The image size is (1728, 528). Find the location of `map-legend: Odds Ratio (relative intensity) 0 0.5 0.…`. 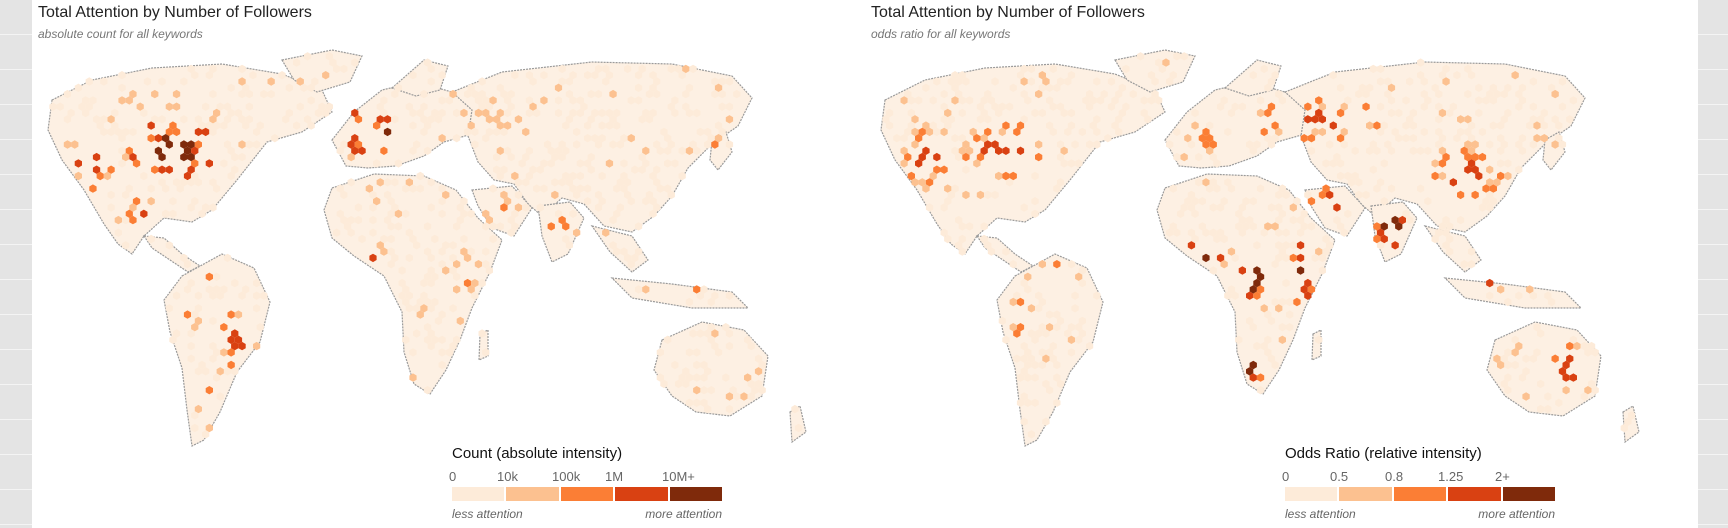

map-legend: Odds Ratio (relative intensity) 0 0.5 0.… is located at coordinates (1419, 485).